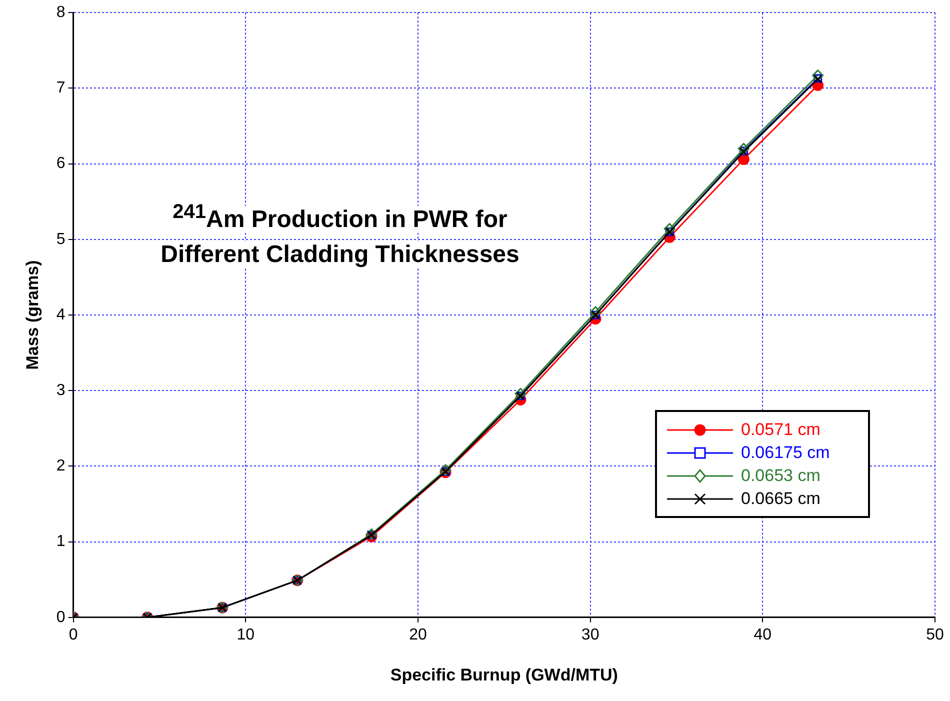  What do you see at coordinates (61, 466) in the screenshot?
I see `y-tick-label: 2` at bounding box center [61, 466].